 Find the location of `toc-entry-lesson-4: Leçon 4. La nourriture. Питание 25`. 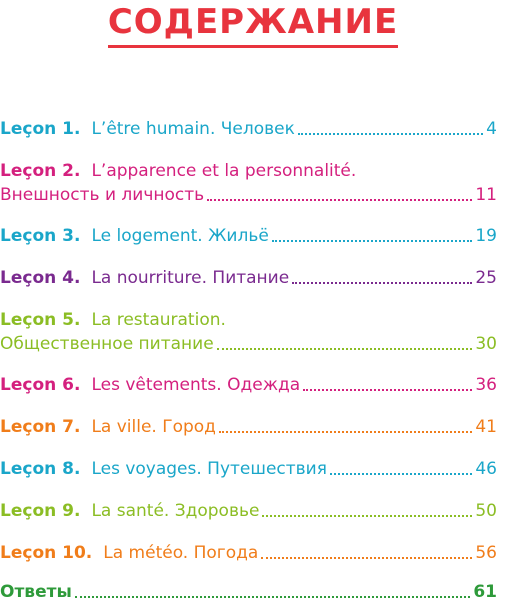

toc-entry-lesson-4: Leçon 4. La nourriture. Питание 25 is located at coordinates (248, 278).